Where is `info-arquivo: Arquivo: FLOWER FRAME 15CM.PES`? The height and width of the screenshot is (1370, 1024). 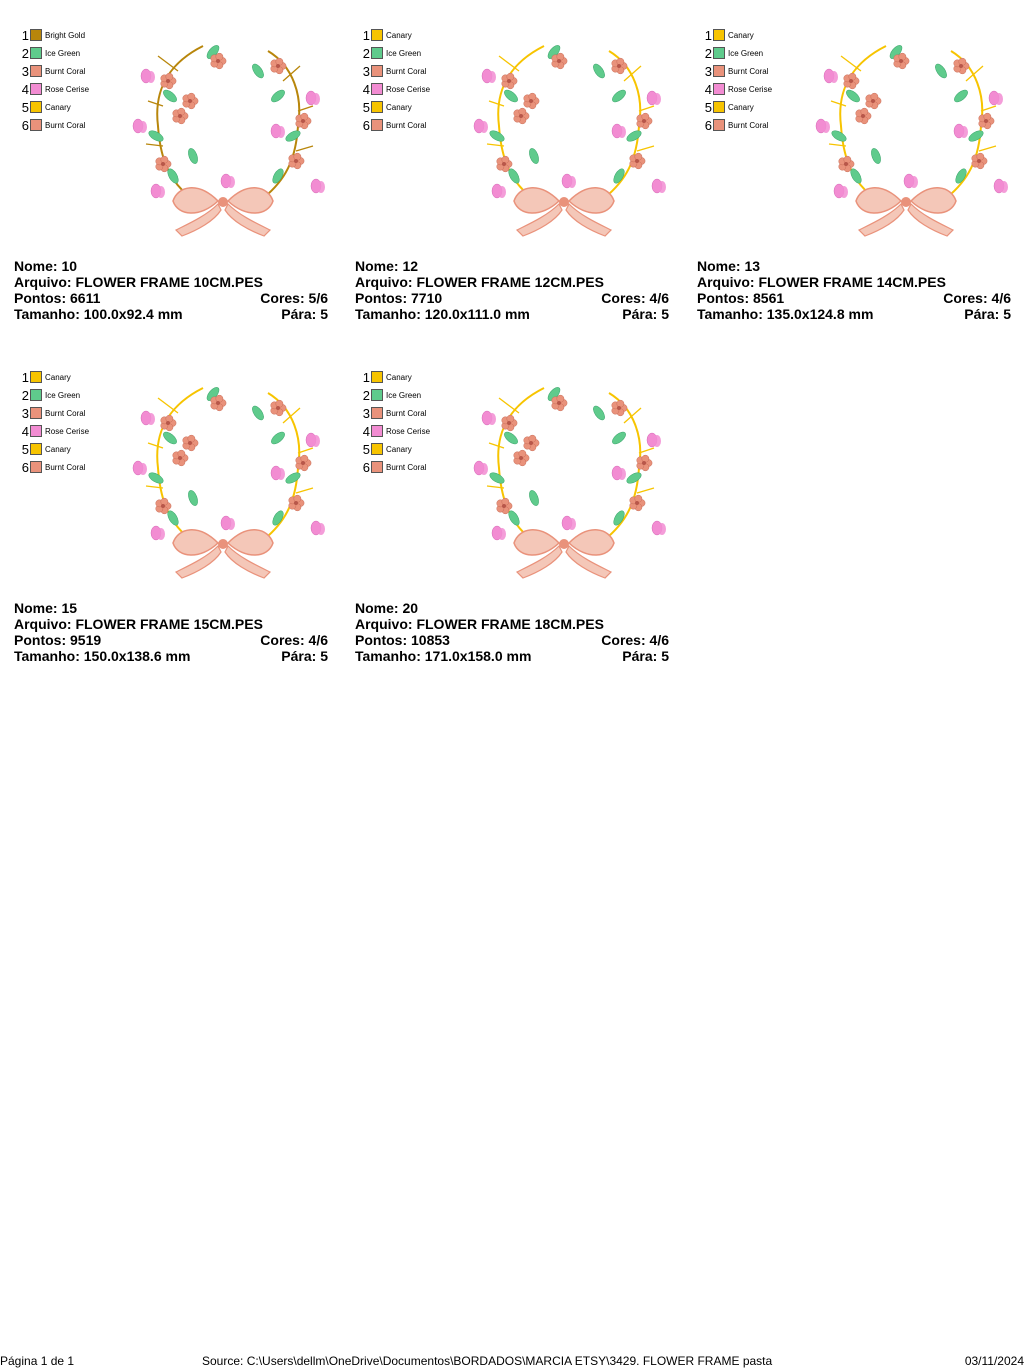
info-arquivo: Arquivo: FLOWER FRAME 15CM.PES is located at coordinates (138, 624).